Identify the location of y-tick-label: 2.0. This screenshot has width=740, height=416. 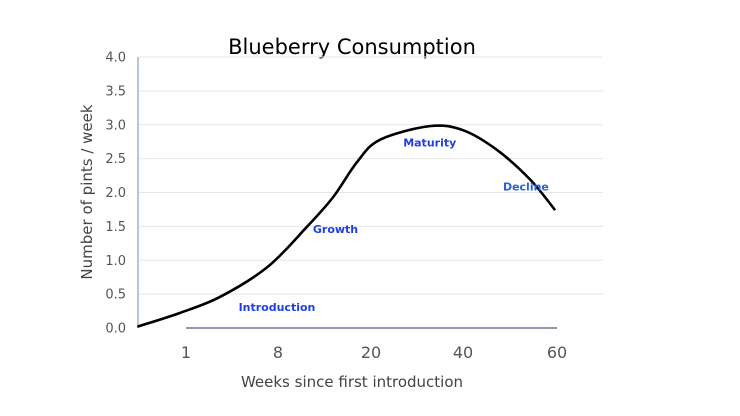
(115, 193).